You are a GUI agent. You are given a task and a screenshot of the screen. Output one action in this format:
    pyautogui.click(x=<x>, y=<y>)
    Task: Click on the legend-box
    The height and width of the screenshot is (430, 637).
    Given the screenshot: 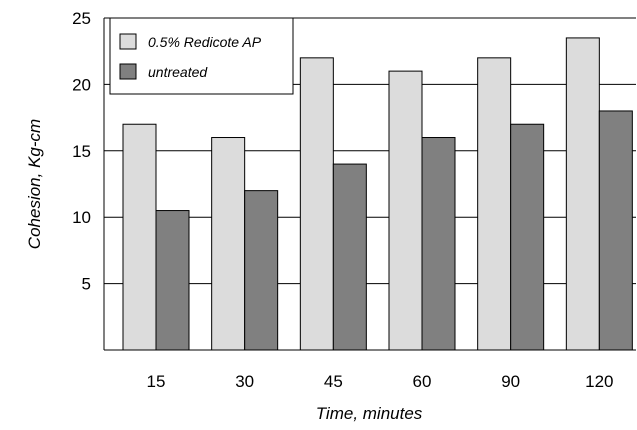 What is the action you would take?
    pyautogui.click(x=201, y=56)
    